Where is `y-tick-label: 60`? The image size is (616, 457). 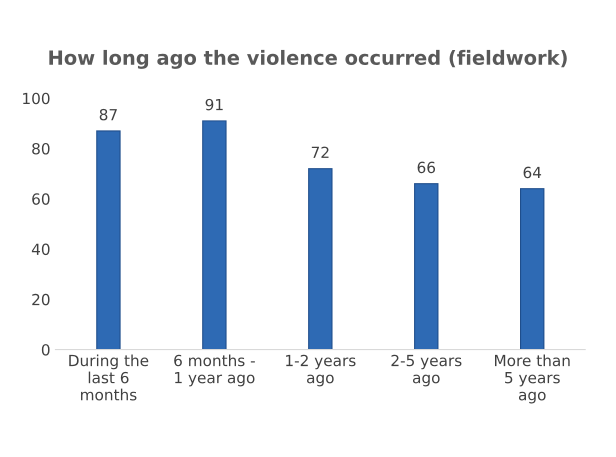 y-tick-label: 60 is located at coordinates (41, 199).